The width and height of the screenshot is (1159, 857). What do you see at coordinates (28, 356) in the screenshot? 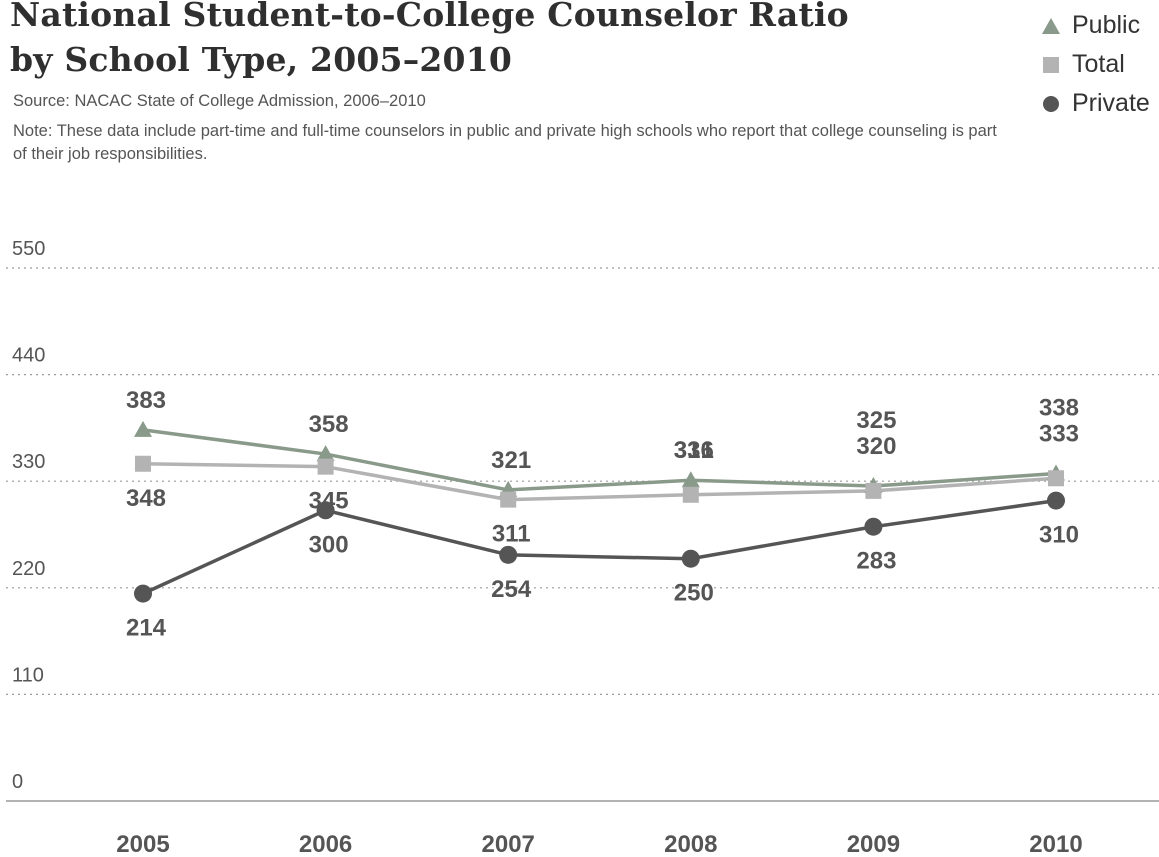
I see `y-tick-label: 440` at bounding box center [28, 356].